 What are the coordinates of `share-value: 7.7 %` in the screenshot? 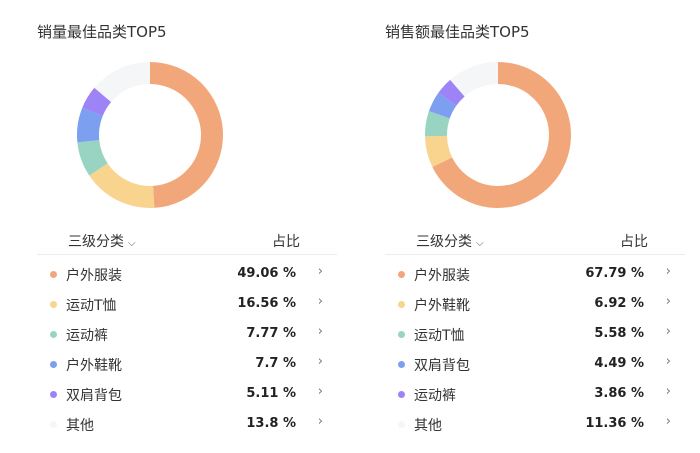 It's located at (275, 363).